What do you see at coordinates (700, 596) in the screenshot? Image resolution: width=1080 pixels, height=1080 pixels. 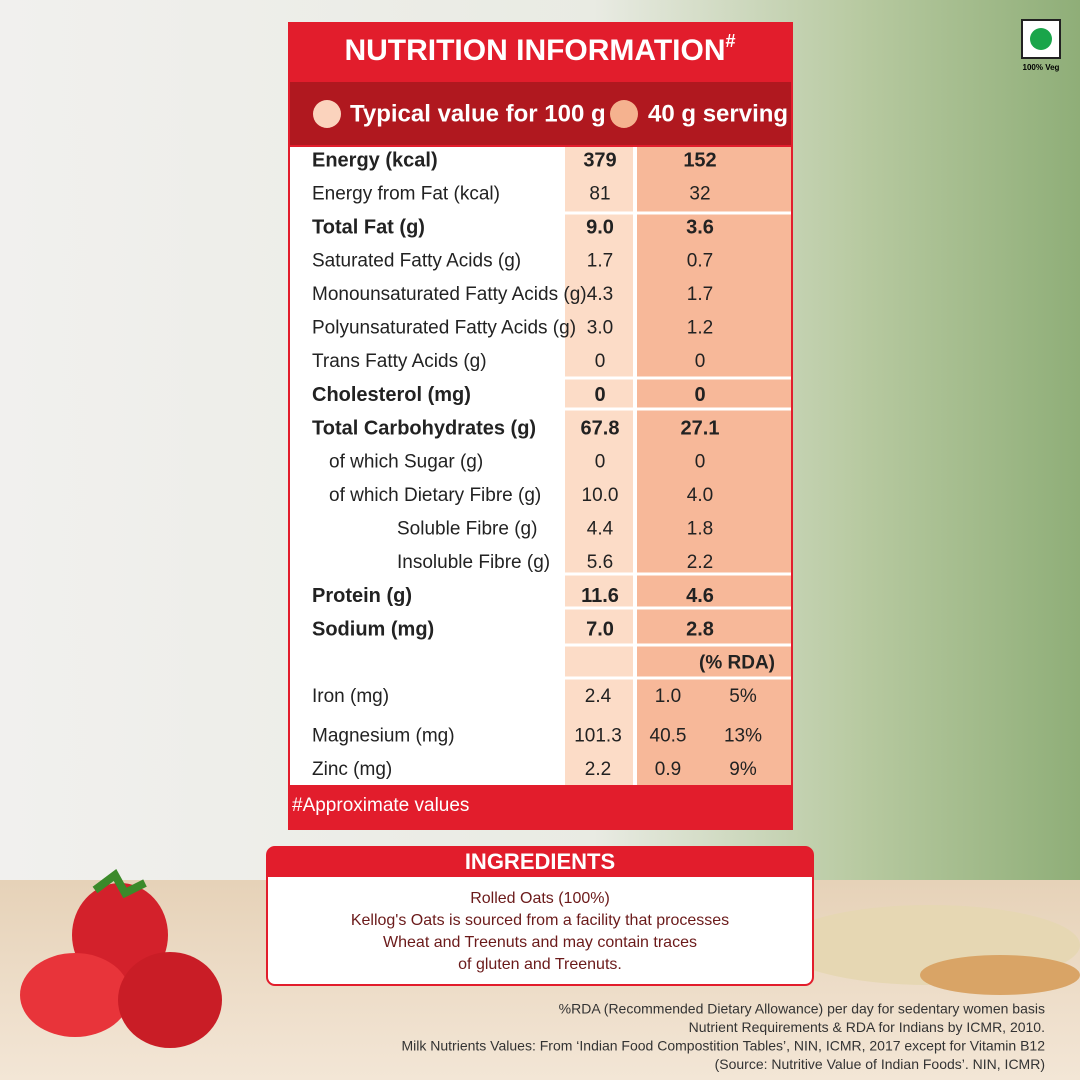 I see `value-serving: 4.6` at bounding box center [700, 596].